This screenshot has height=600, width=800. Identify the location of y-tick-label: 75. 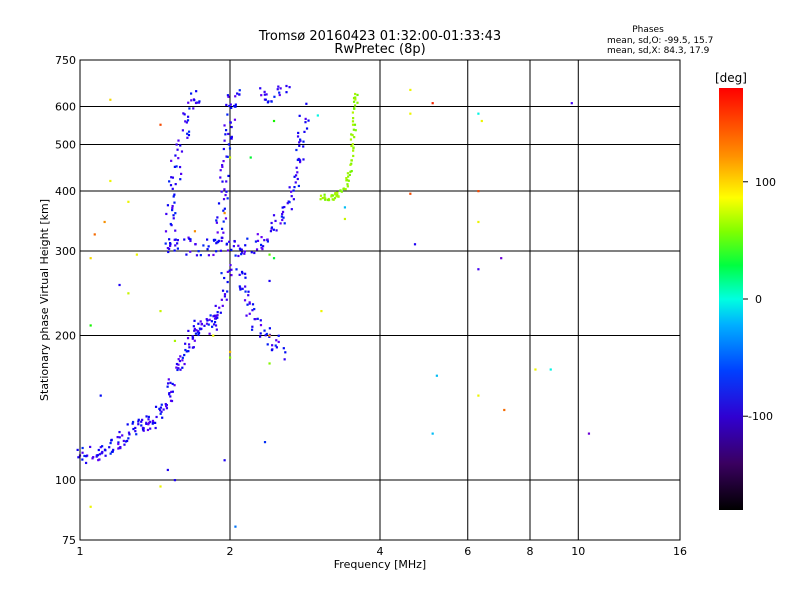
(69, 540).